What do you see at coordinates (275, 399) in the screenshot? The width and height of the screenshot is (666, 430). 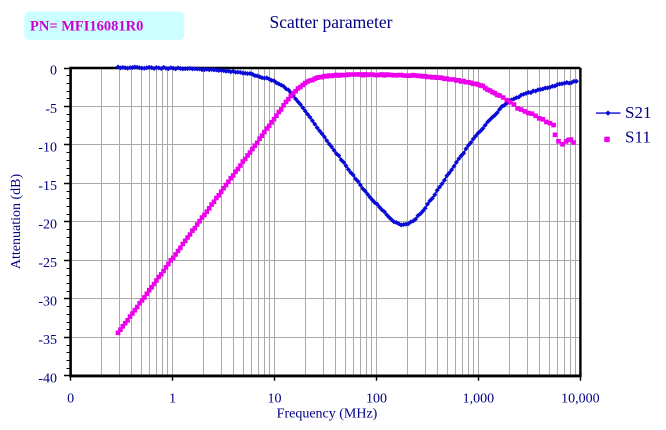 I see `svg-text: 10` at bounding box center [275, 399].